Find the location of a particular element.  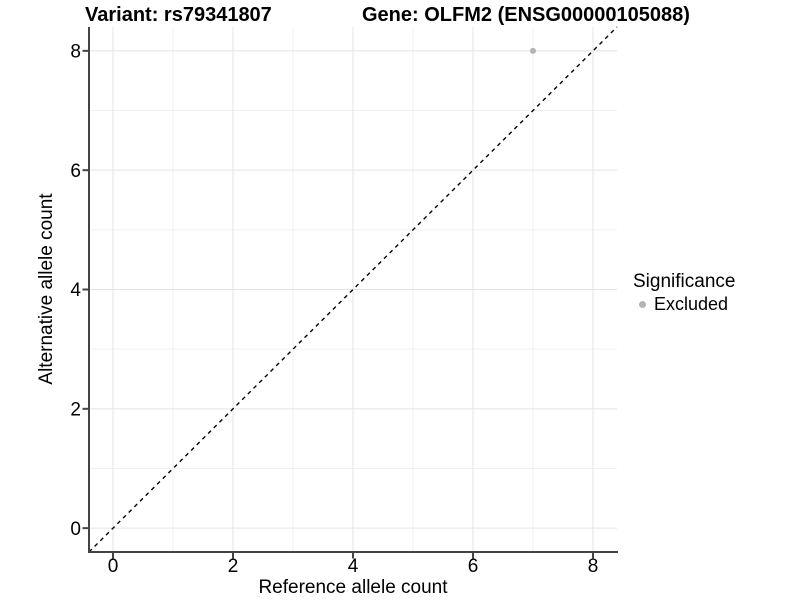

legend-title: Significance is located at coordinates (684, 281).